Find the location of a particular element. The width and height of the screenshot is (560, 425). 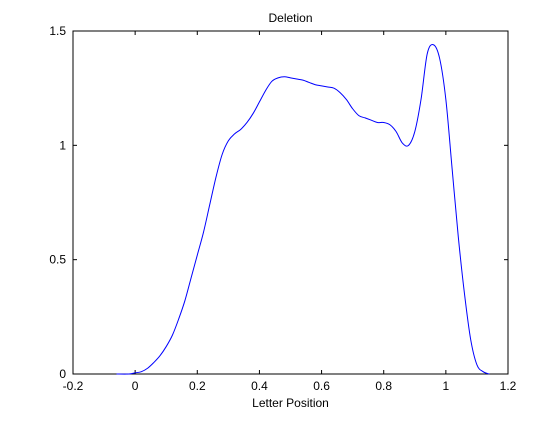

x-tick-label: 1 is located at coordinates (446, 386).